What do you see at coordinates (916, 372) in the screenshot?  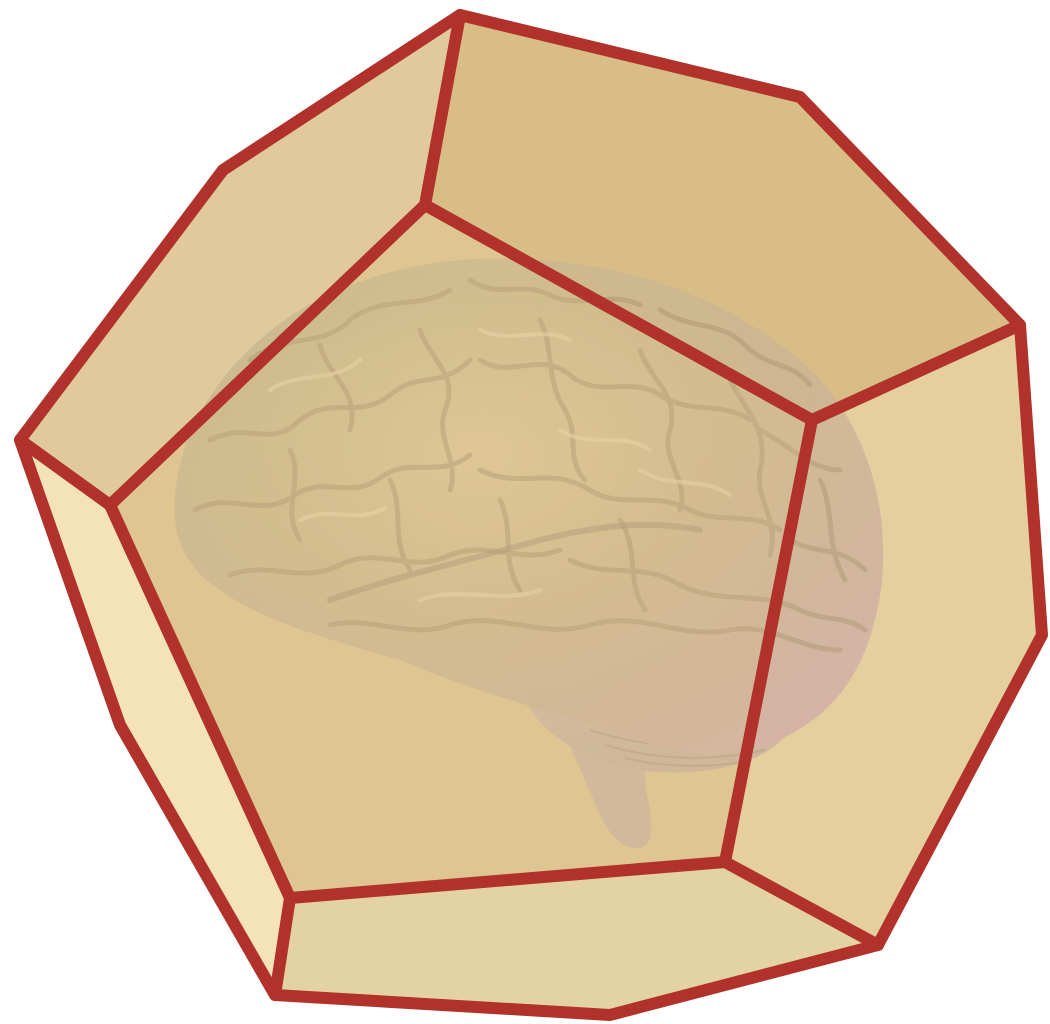 I see `edge-right` at bounding box center [916, 372].